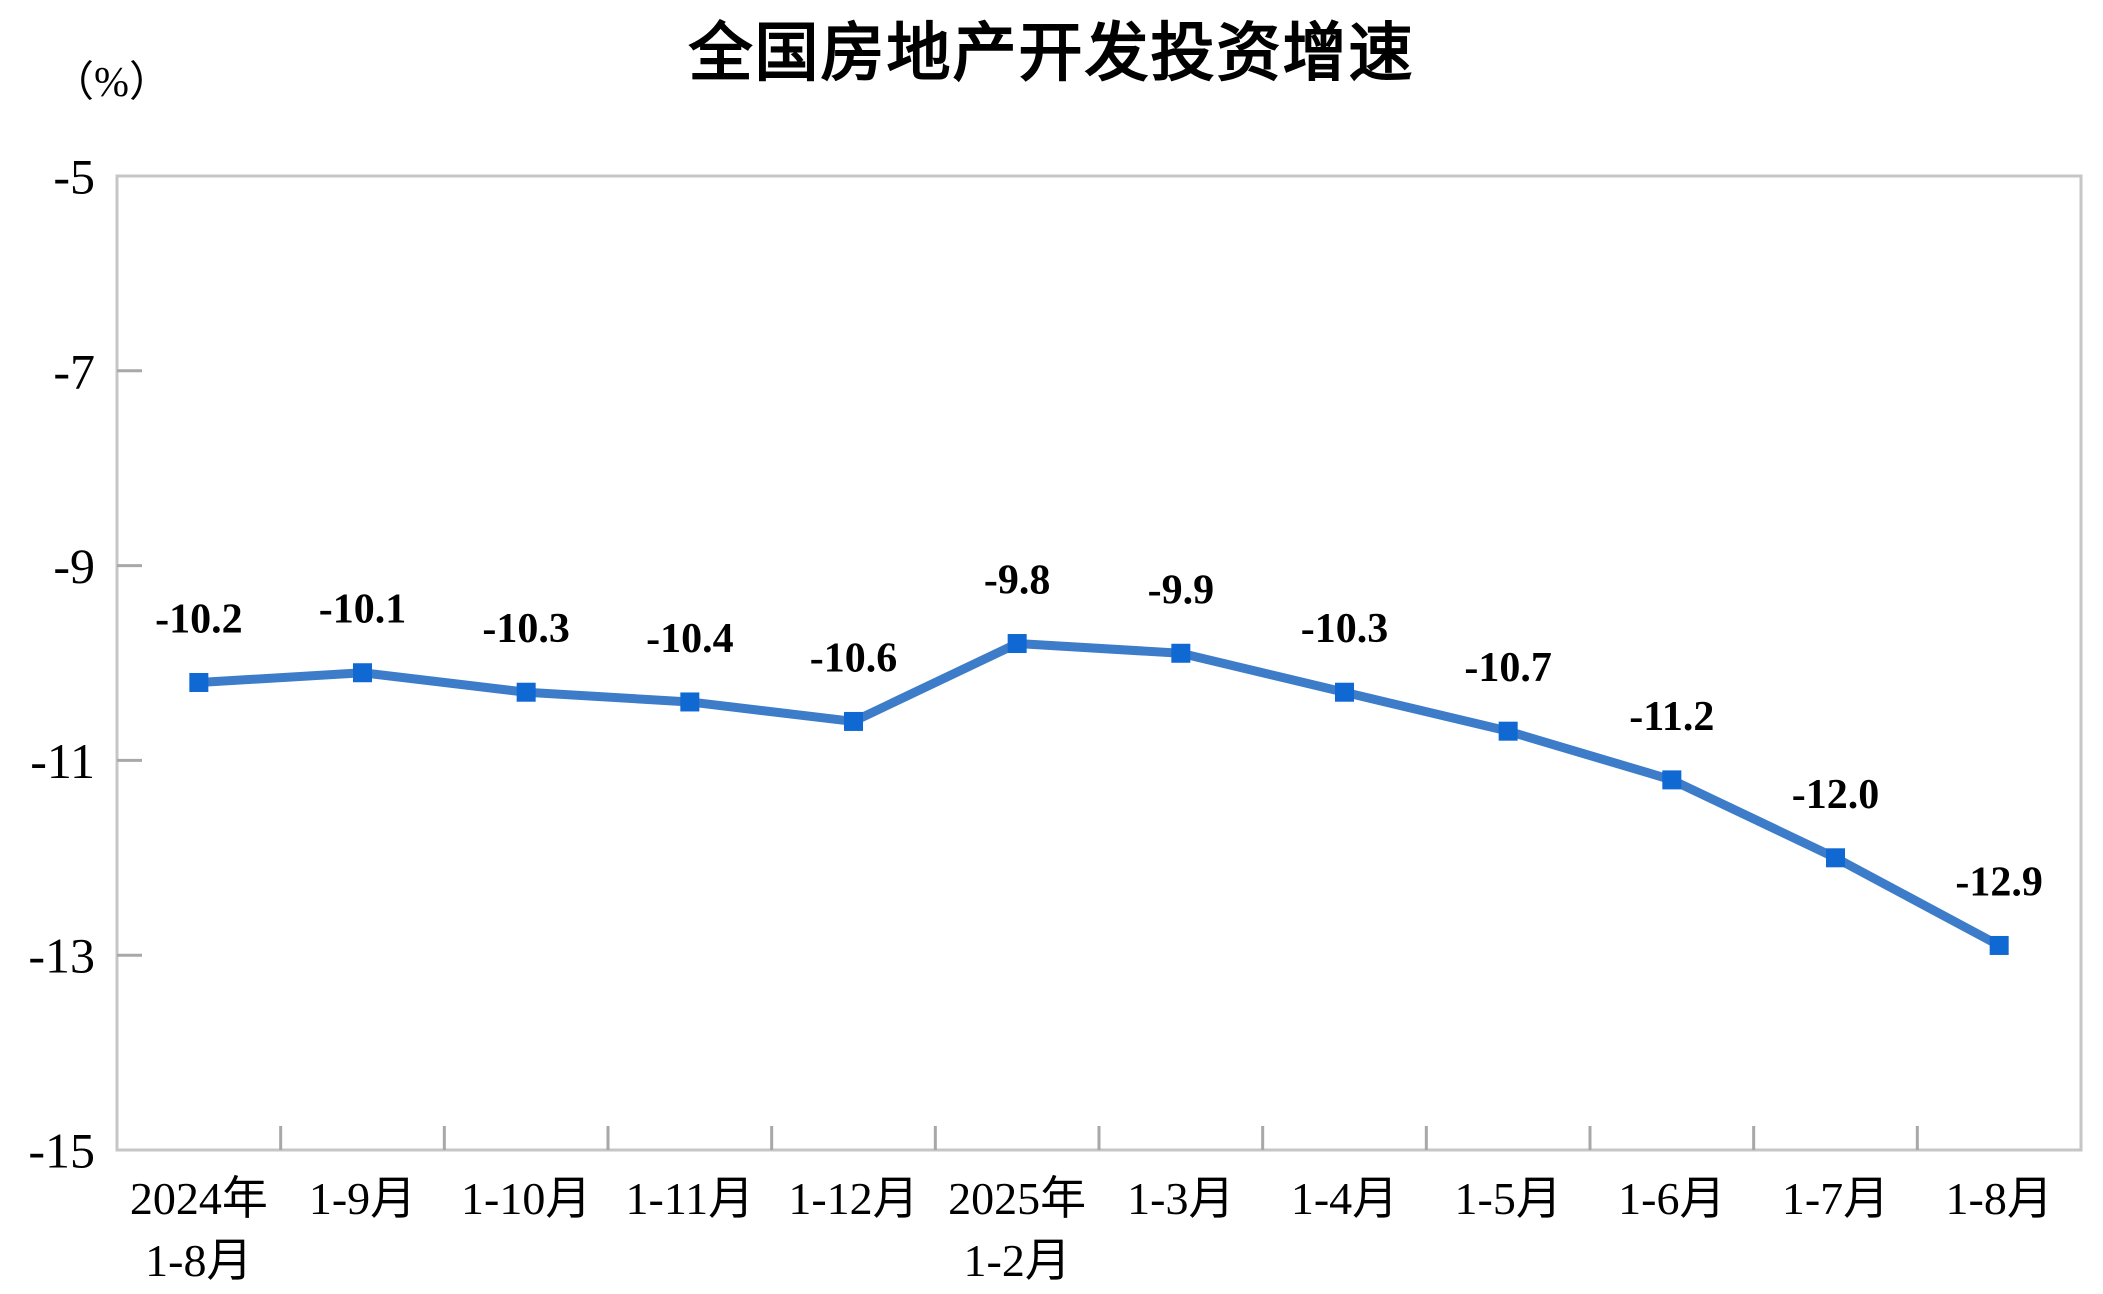 The height and width of the screenshot is (1294, 2103). Describe the element at coordinates (1836, 795) in the screenshot. I see `data-point-label: -12.0` at that location.